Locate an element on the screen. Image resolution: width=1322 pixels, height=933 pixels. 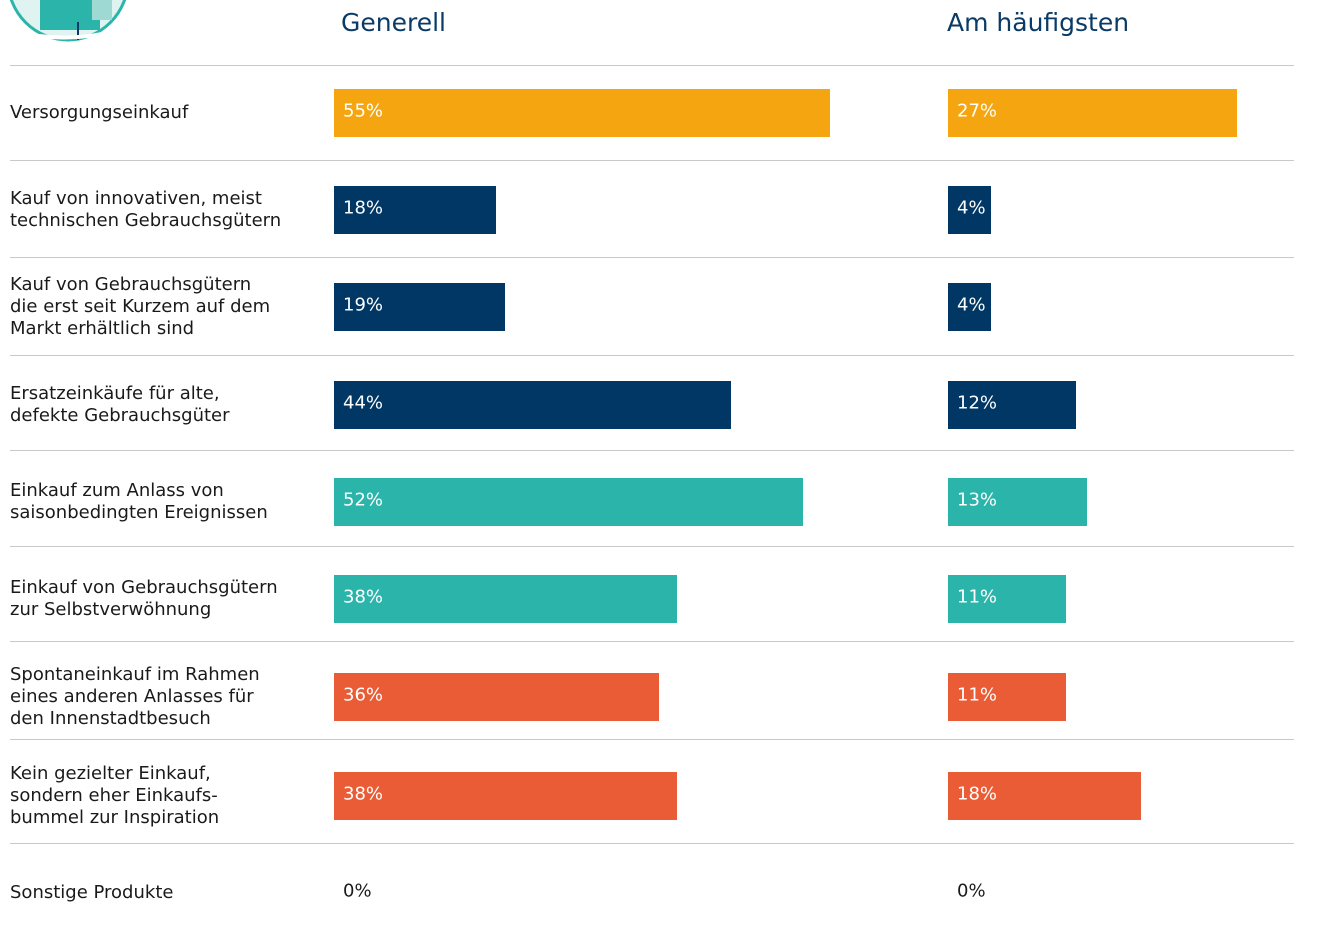
category-label: Versorgungseinkauf is located at coordinates (99, 112).